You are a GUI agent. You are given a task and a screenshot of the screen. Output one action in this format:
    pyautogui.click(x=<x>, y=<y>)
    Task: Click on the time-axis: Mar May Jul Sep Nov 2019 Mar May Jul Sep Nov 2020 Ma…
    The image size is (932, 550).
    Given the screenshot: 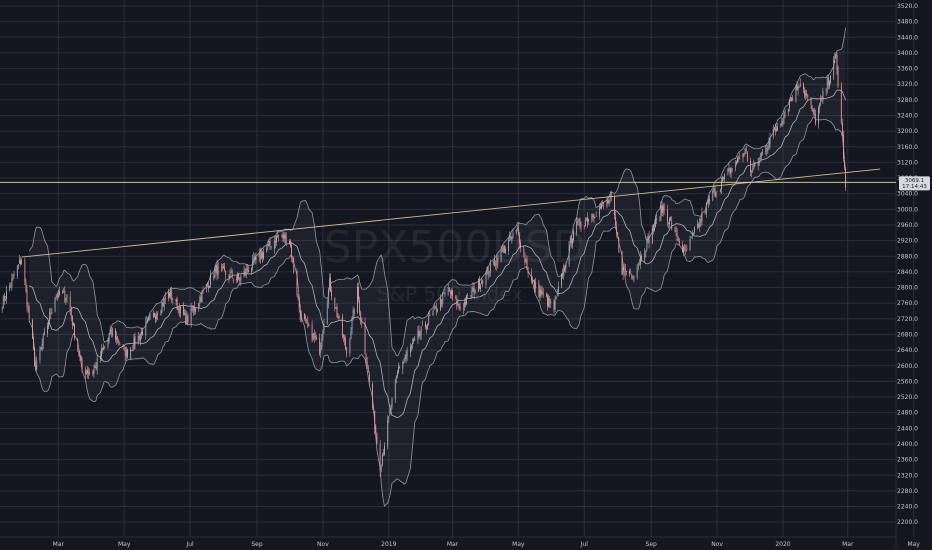 What is the action you would take?
    pyautogui.click(x=487, y=544)
    